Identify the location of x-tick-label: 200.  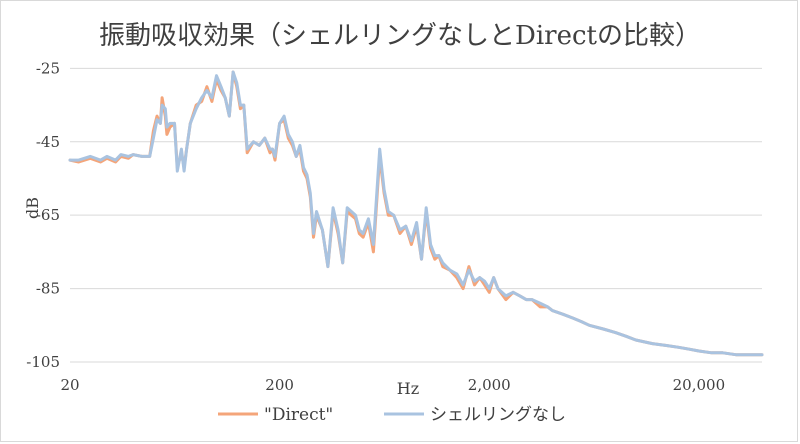
(279, 385).